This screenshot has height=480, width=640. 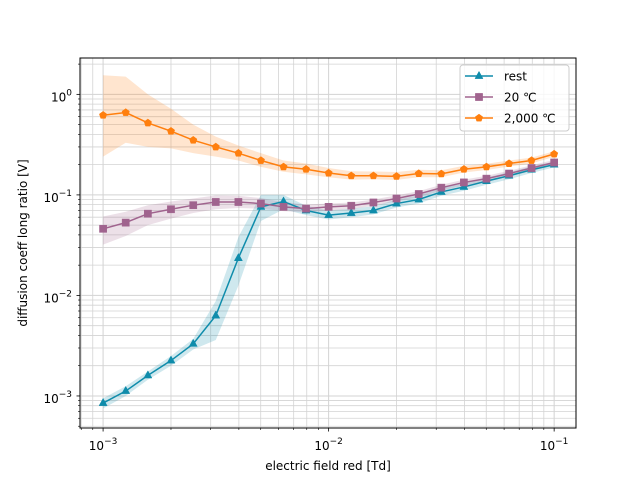 I want to click on legend-entry-20c: 20 ℃, so click(x=501, y=98).